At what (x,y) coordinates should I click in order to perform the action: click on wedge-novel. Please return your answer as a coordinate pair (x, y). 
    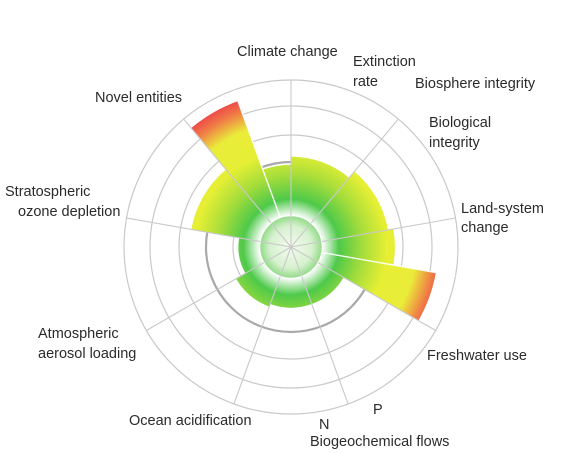
    Looking at the image, I should click on (251, 255).